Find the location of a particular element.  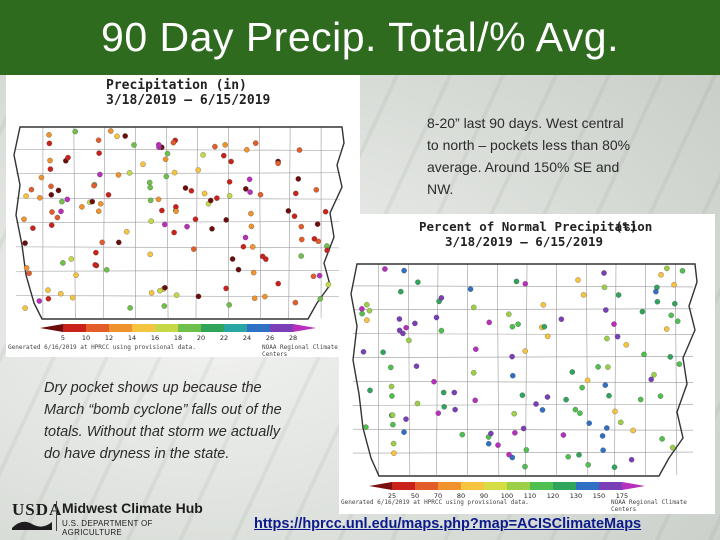

scale-tick-label: 80 is located at coordinates (461, 496).